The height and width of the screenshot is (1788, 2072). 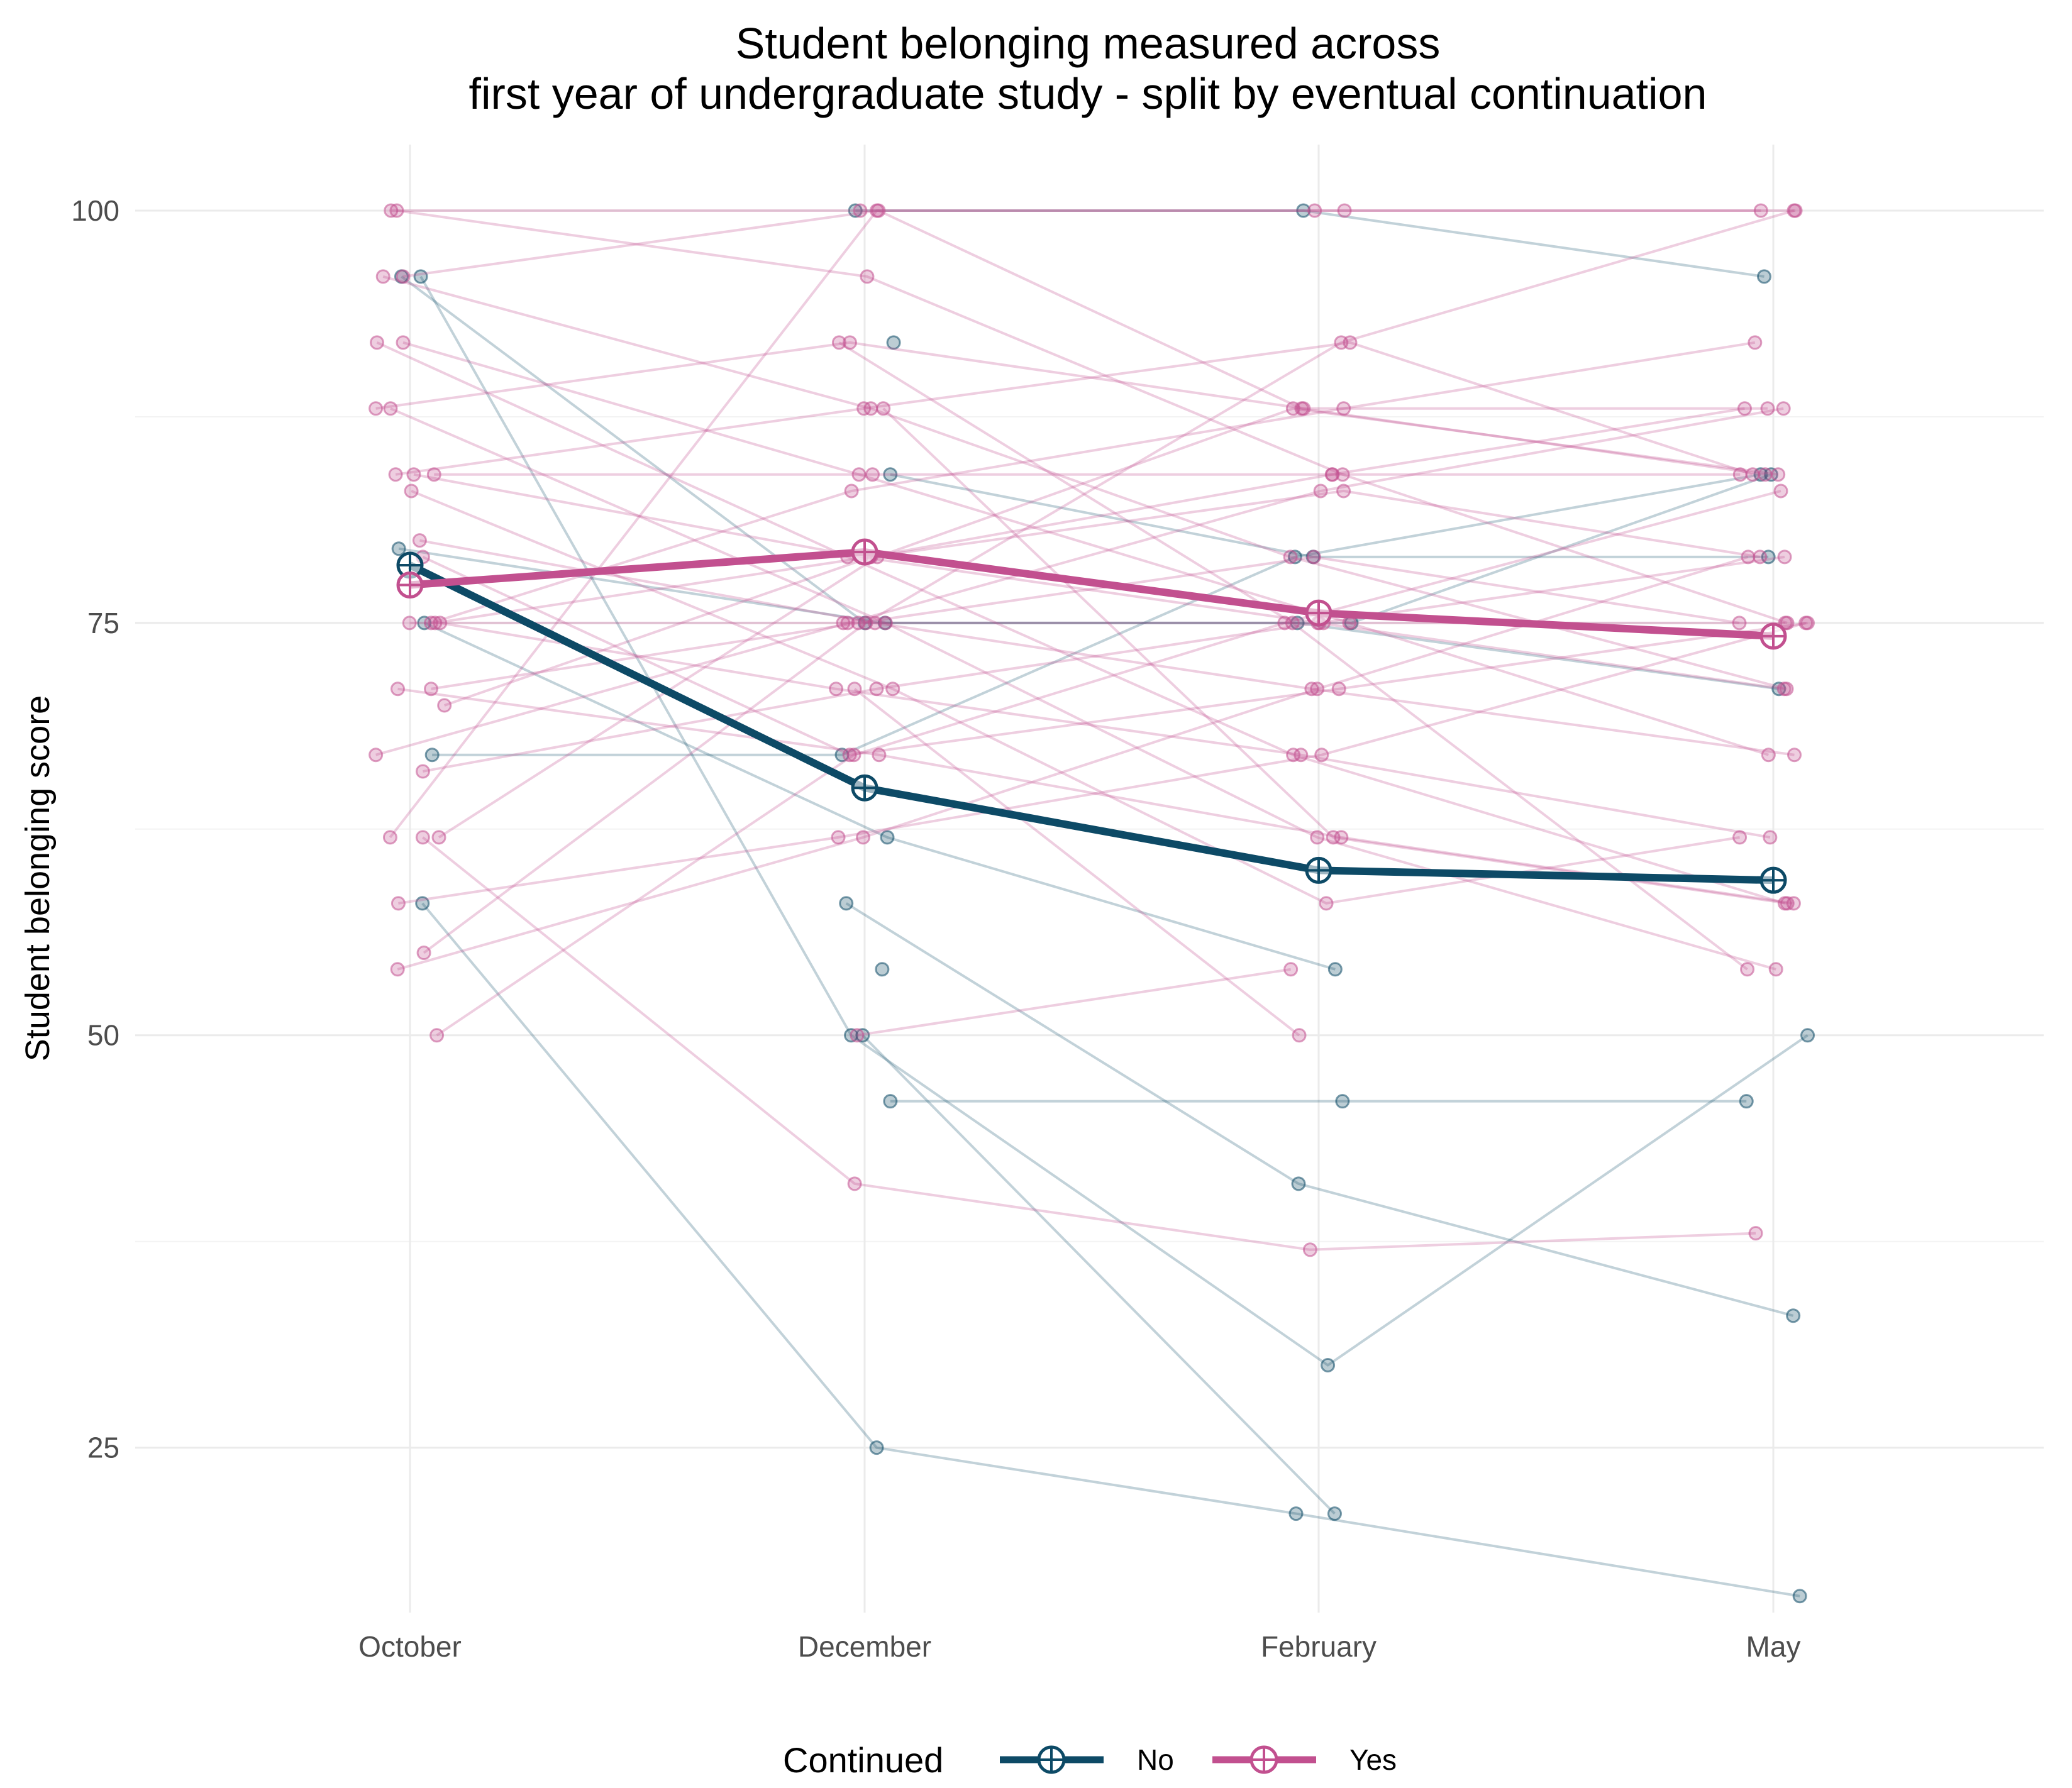 I want to click on x-tick-label: May, so click(x=1773, y=1646).